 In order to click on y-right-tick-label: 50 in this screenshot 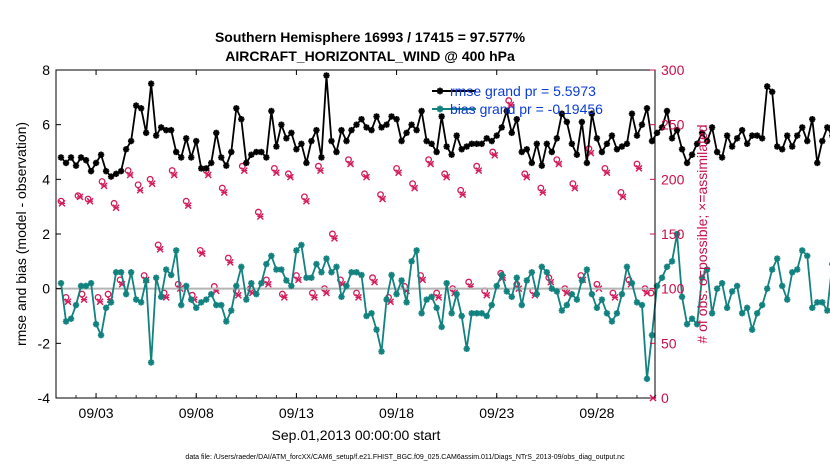, I will do `click(669, 343)`.